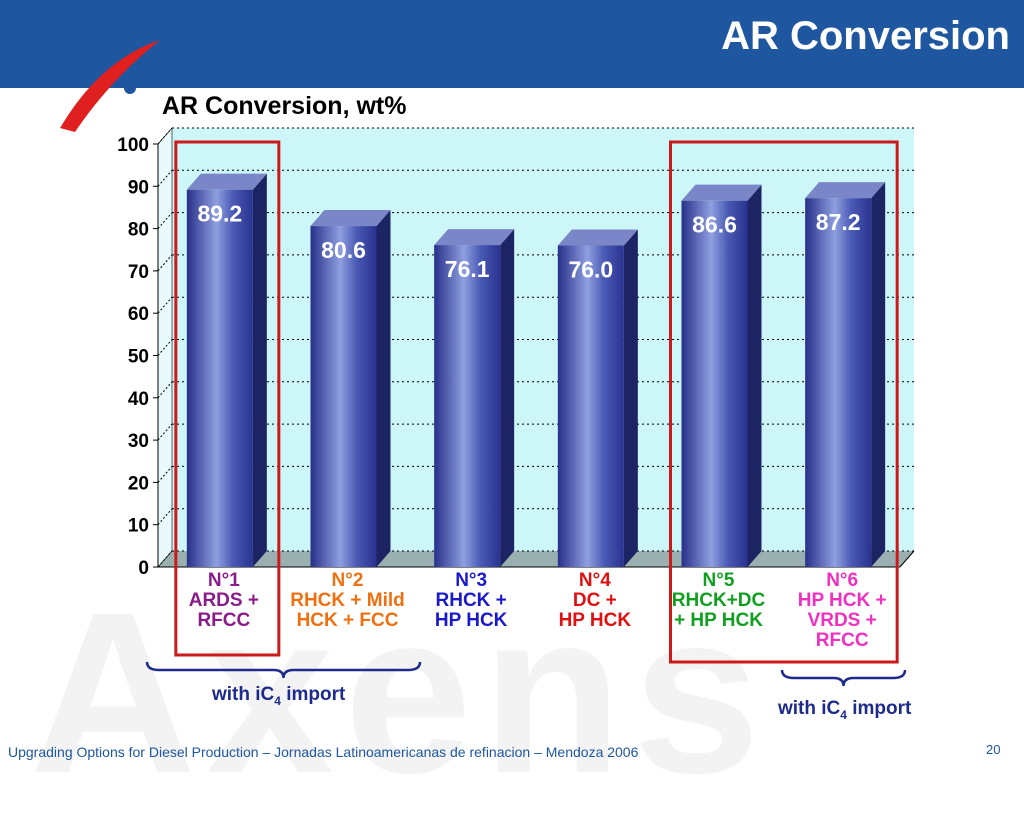 This screenshot has height=825, width=1024. What do you see at coordinates (865, 36) in the screenshot?
I see `slide-title: AR Conversion` at bounding box center [865, 36].